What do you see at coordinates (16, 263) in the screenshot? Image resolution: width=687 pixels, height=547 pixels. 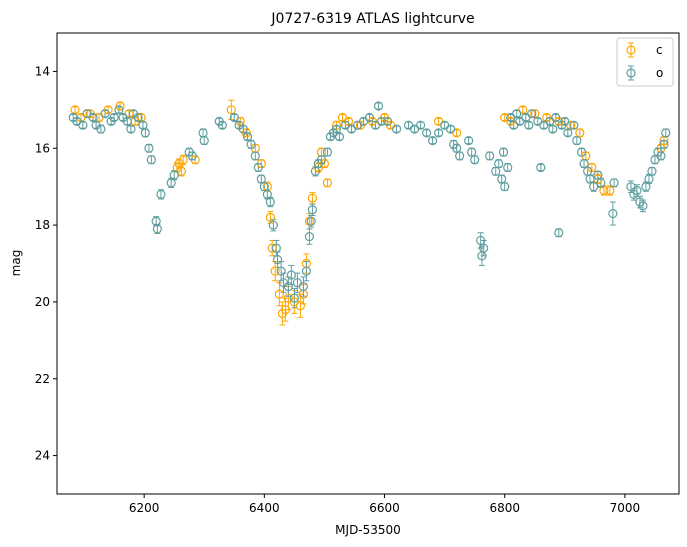 I see `y-axis-label: mag` at bounding box center [16, 263].